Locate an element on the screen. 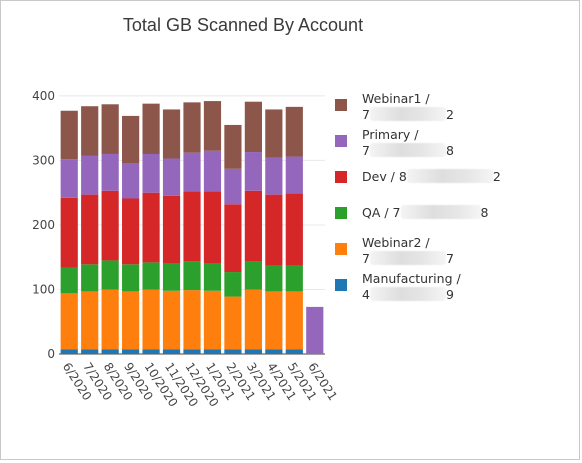 Image resolution: width=582 pixels, height=463 pixels. legend-label-prefix: 7 is located at coordinates (366, 114).